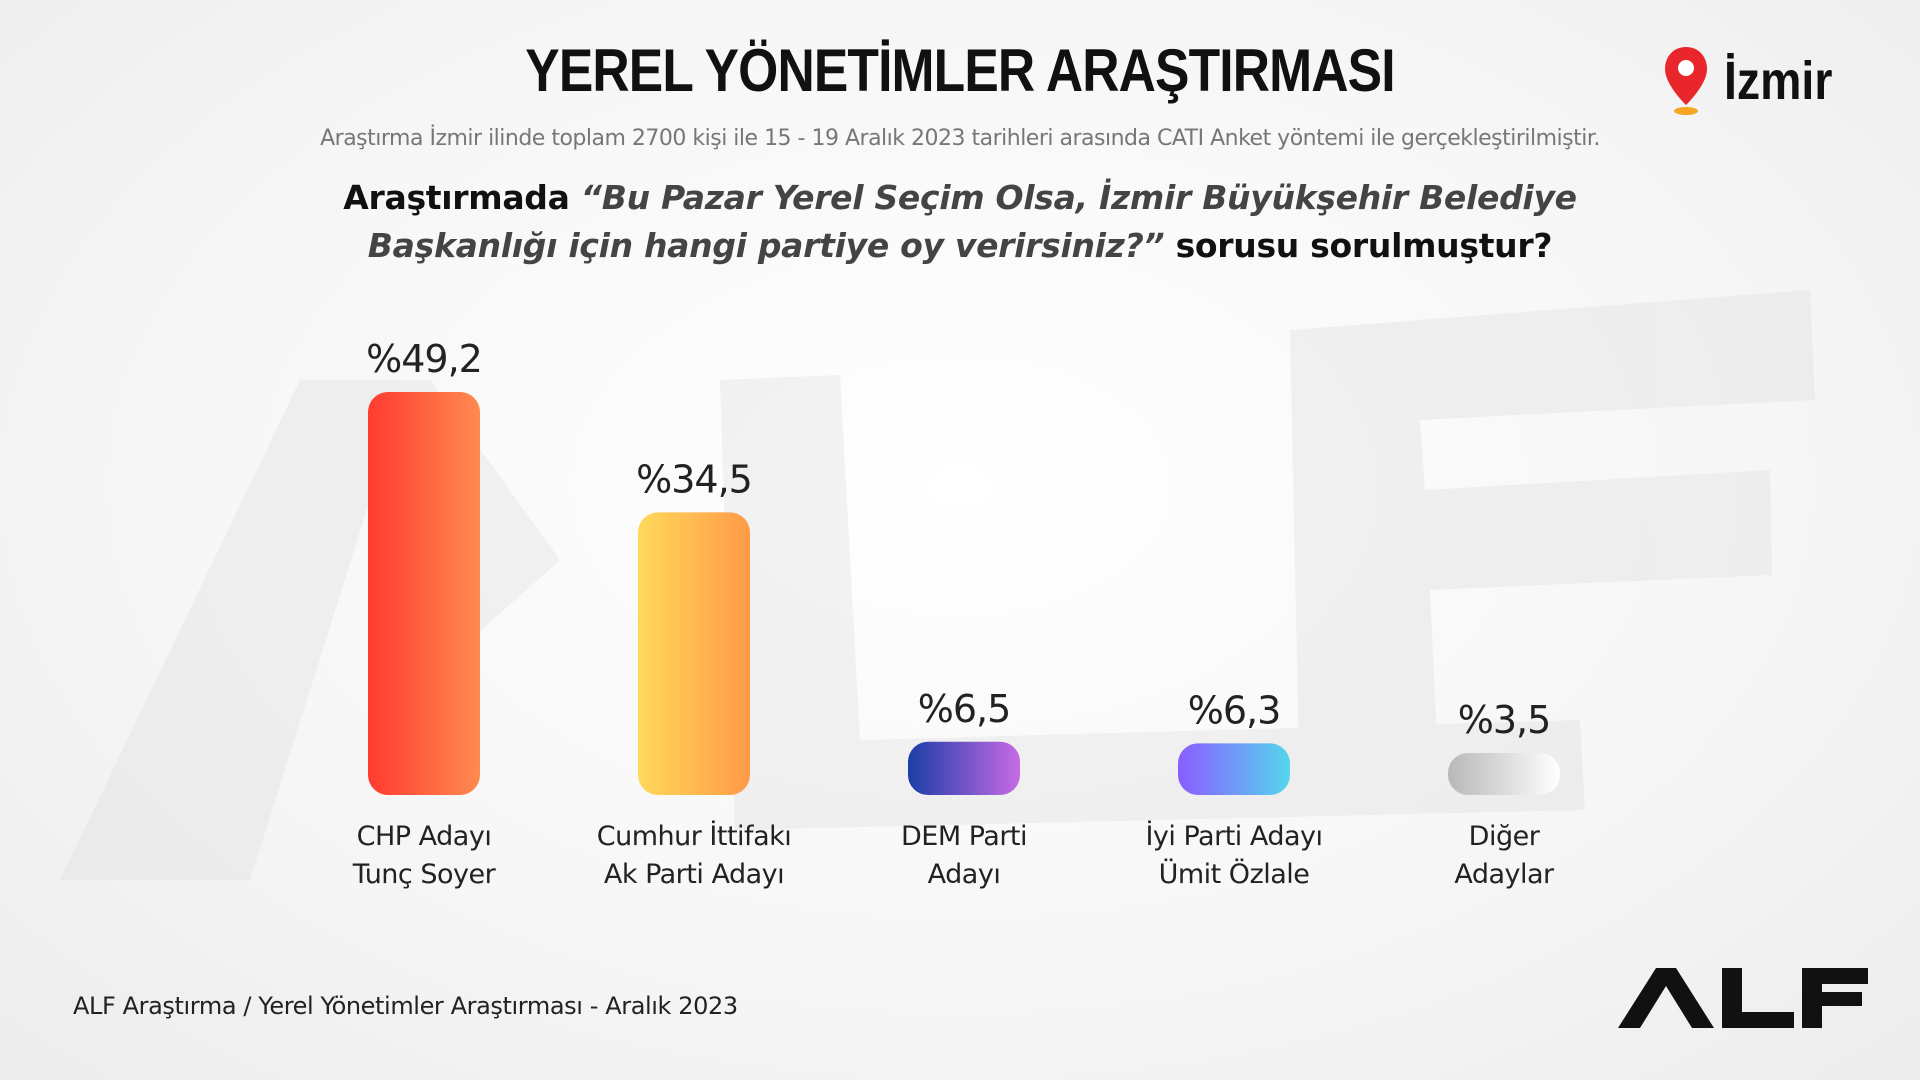  Describe the element at coordinates (960, 70) in the screenshot. I see `page-title: YEREL YÖNETİMLER ARAŞTIRMASI` at that location.